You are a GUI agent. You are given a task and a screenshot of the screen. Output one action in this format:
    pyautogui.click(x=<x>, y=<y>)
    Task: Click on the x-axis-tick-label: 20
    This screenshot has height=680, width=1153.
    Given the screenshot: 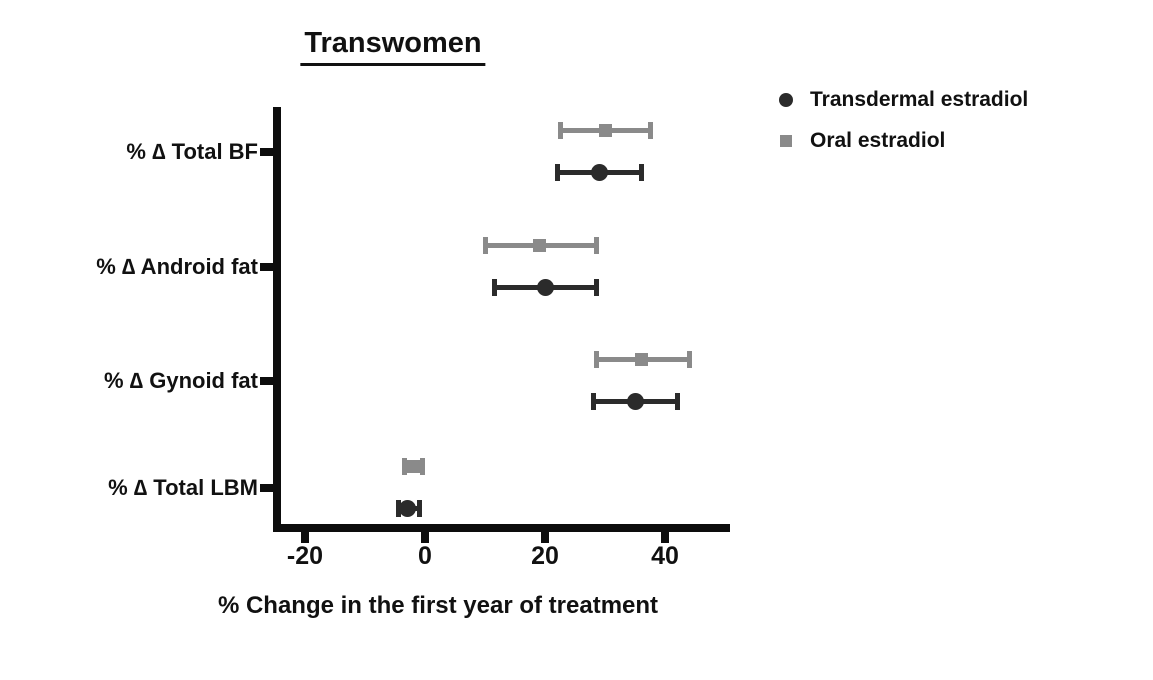 What is the action you would take?
    pyautogui.click(x=545, y=556)
    